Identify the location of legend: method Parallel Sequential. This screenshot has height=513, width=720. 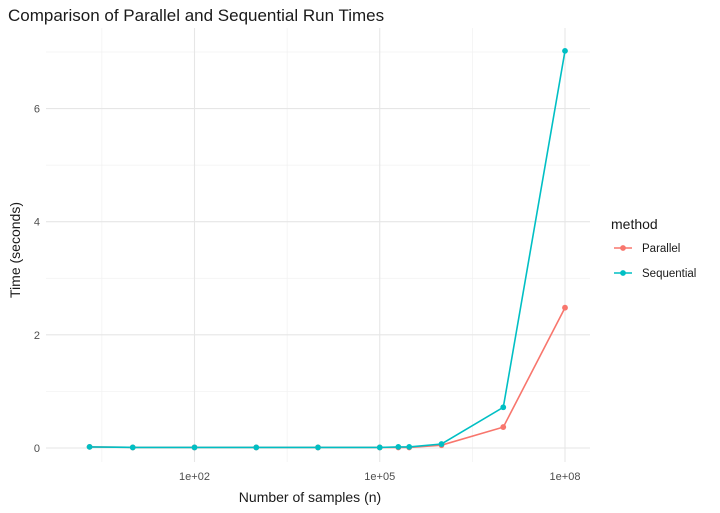
(653, 248).